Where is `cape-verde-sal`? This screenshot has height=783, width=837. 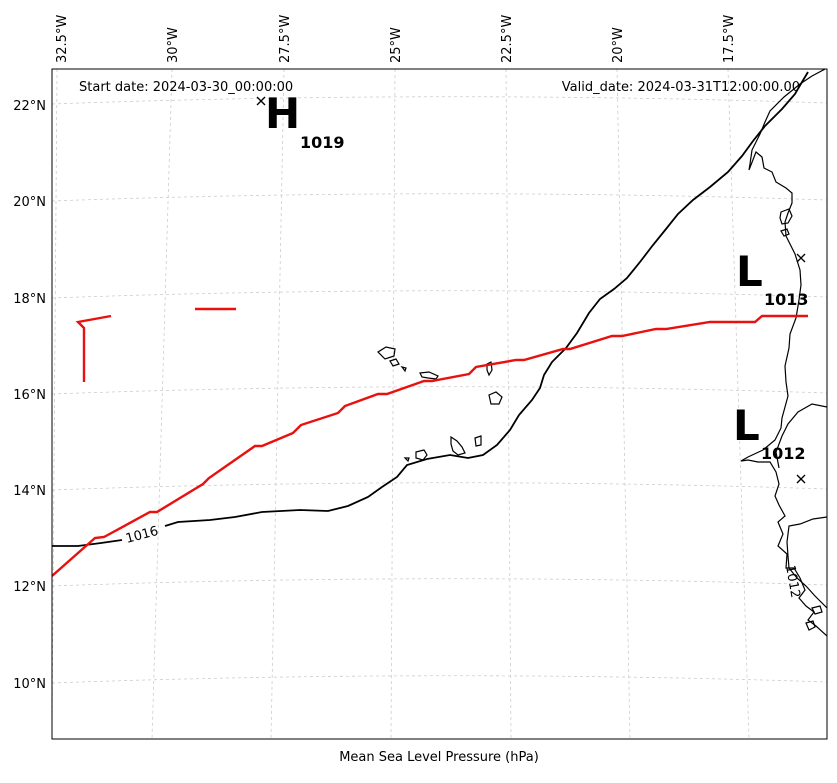 cape-verde-sal is located at coordinates (489, 369).